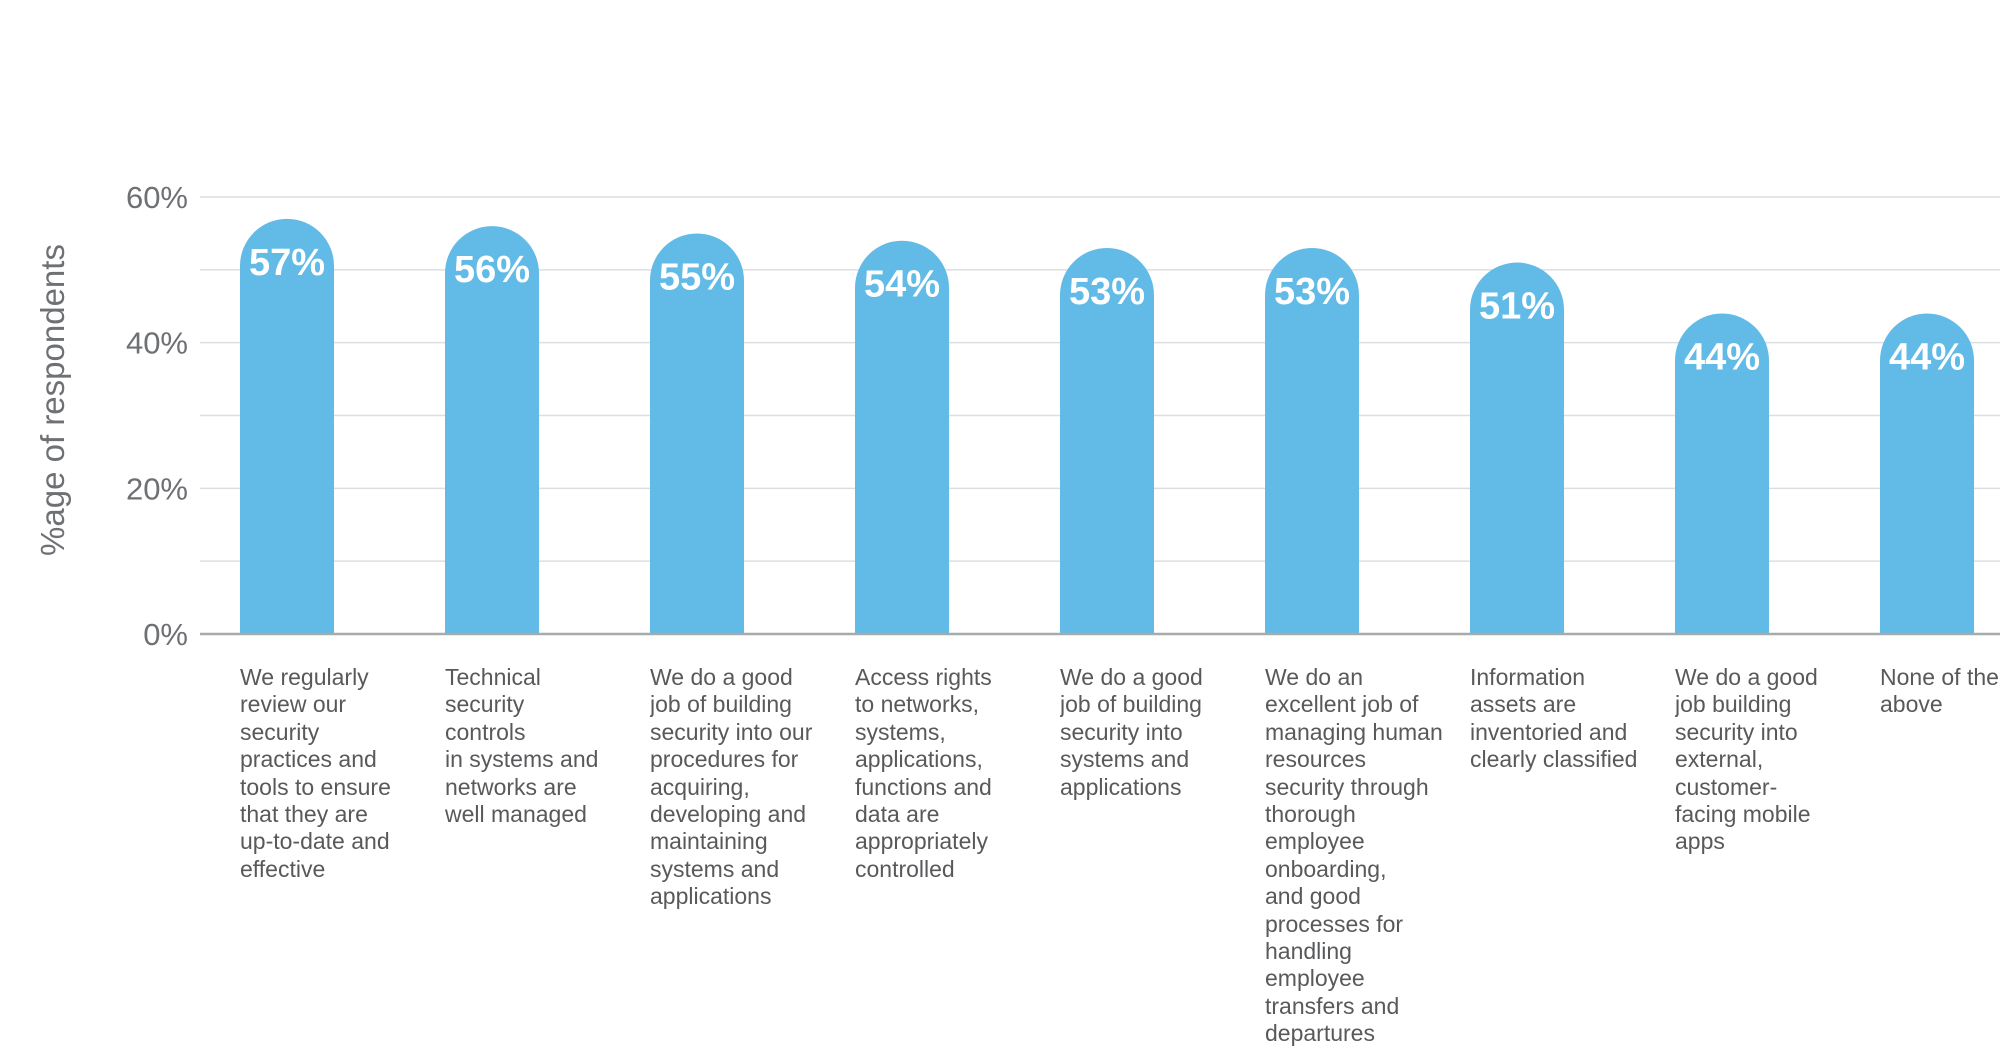  Describe the element at coordinates (287, 263) in the screenshot. I see `bar-value-label: 57%` at that location.